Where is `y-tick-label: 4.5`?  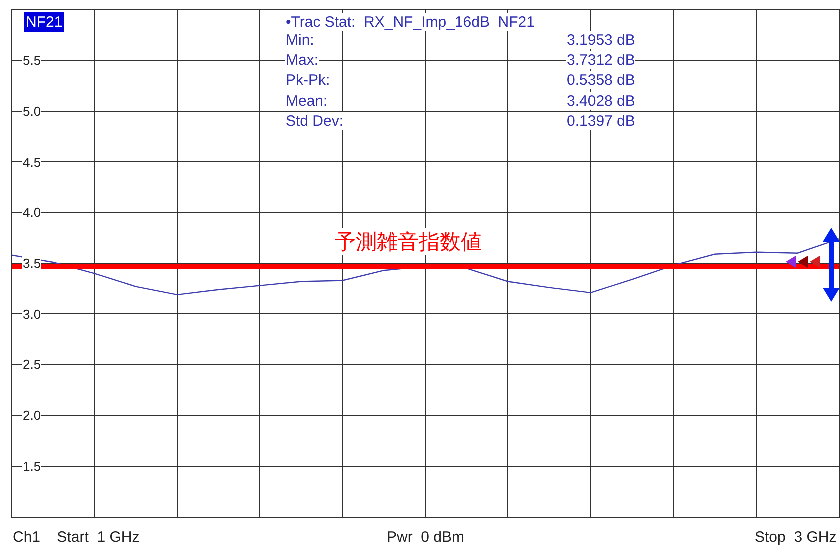
y-tick-label: 4.5 is located at coordinates (32, 162).